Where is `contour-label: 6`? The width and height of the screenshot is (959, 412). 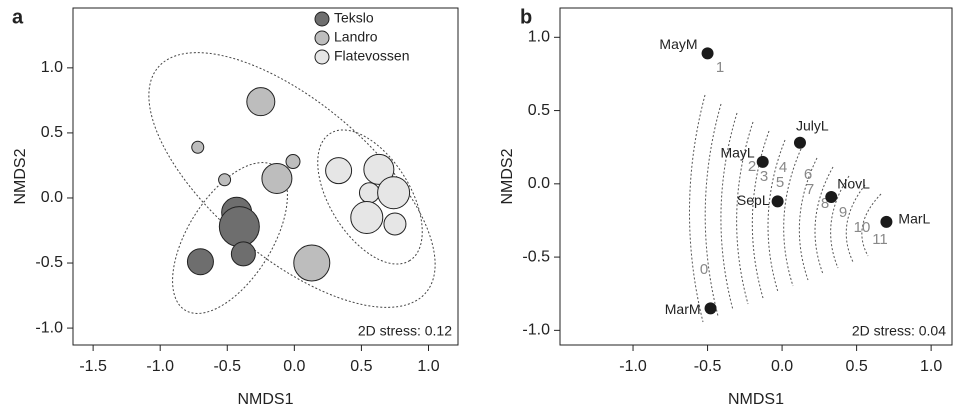 contour-label: 6 is located at coordinates (808, 174).